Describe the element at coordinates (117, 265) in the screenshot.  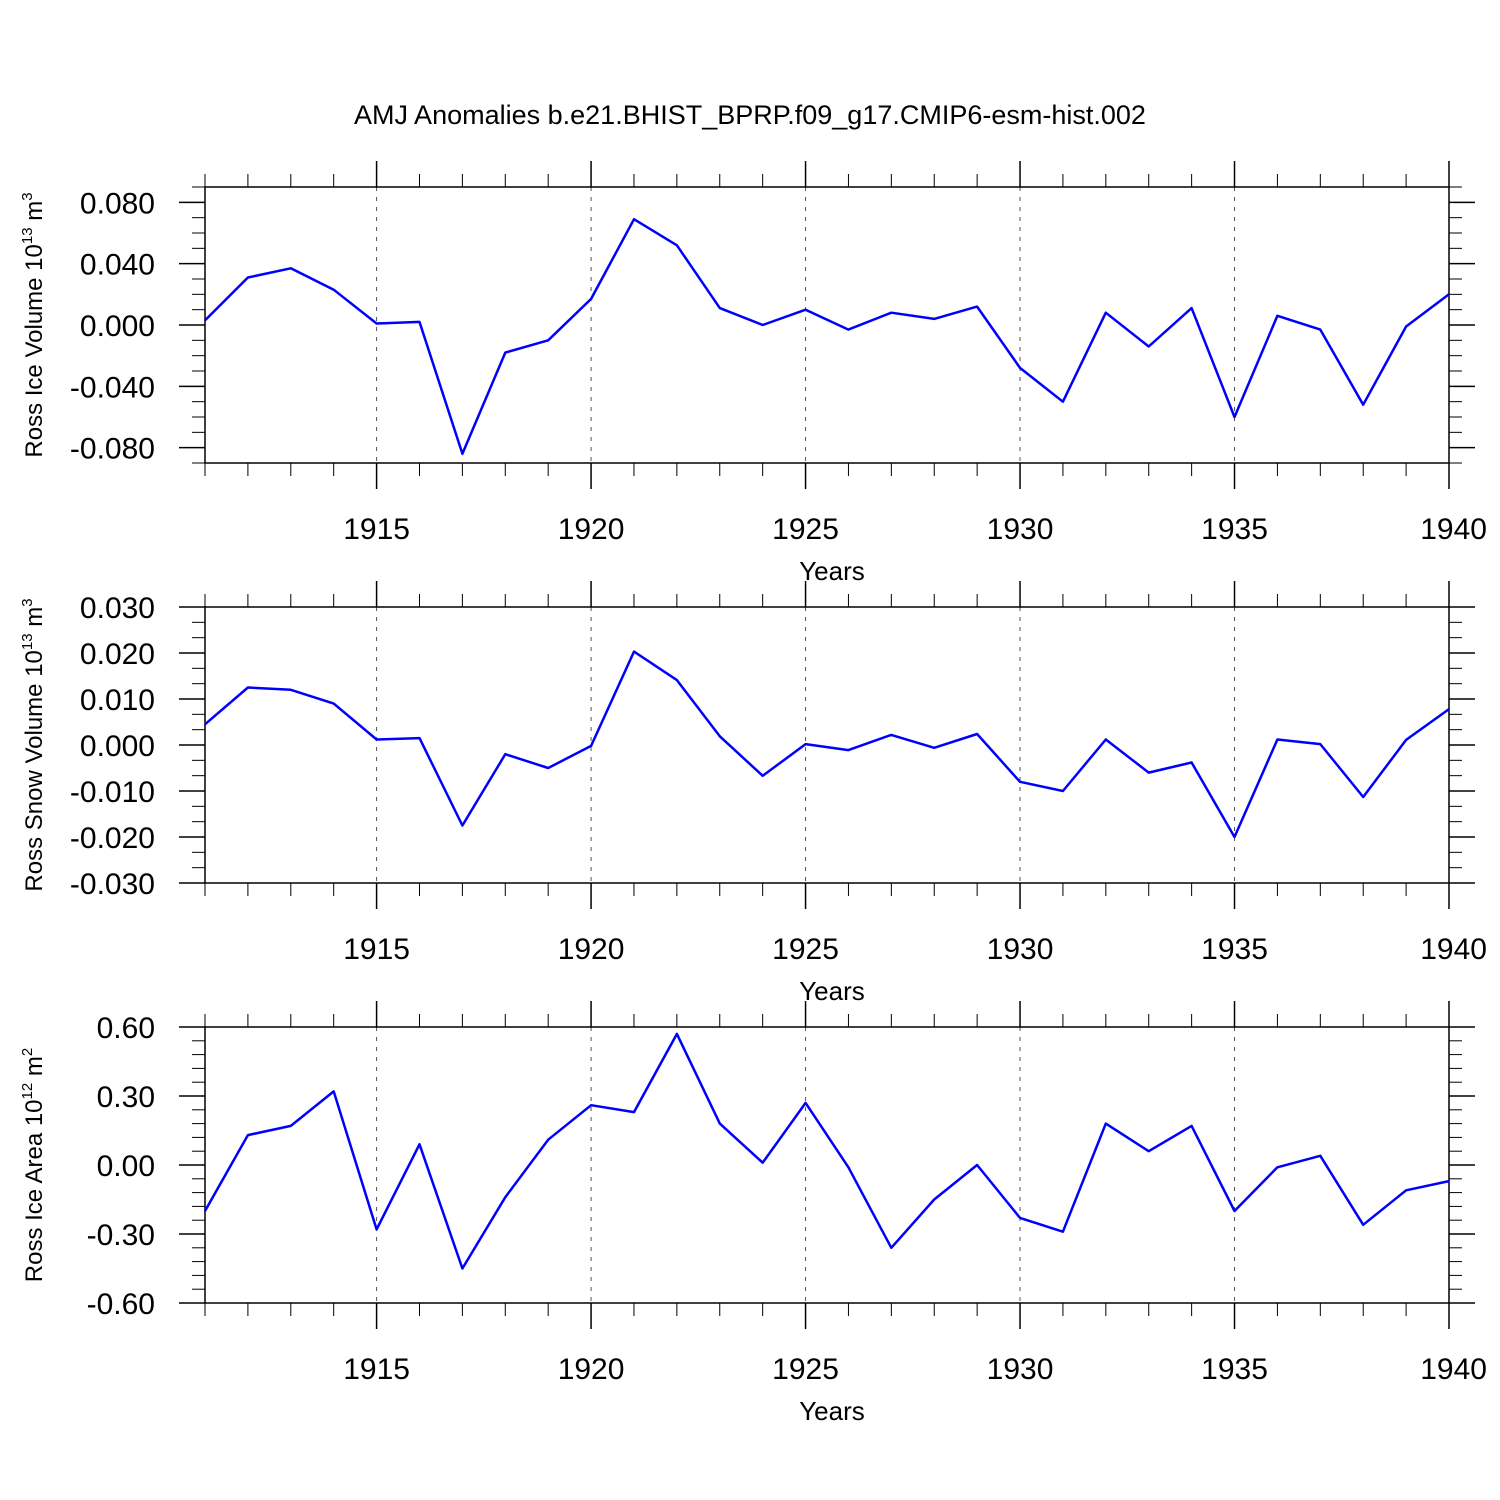
I see `y-tick-label: 0.040` at that location.